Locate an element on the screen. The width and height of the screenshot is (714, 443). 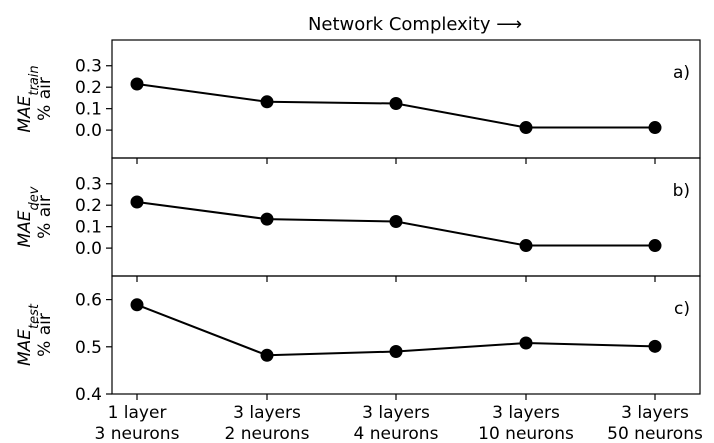
y-tick-label: 0.4 is located at coordinates (88, 395).